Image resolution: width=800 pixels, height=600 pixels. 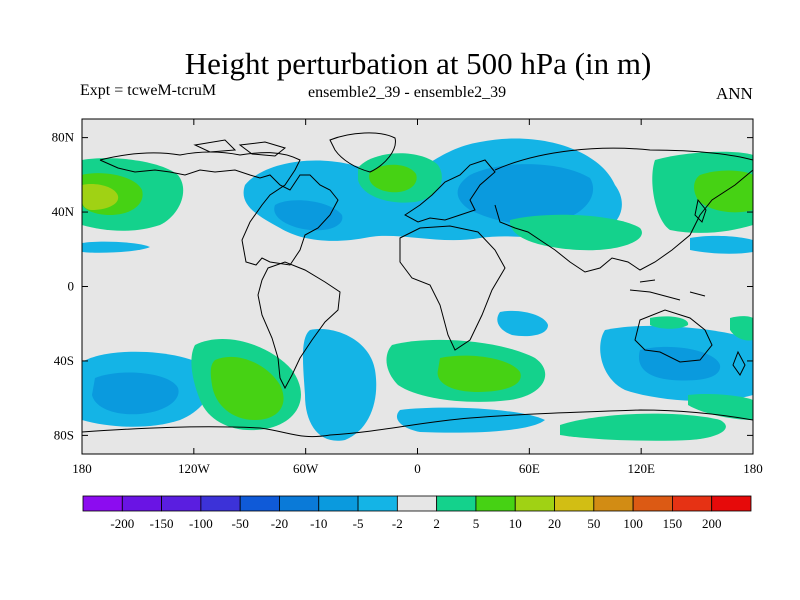 What do you see at coordinates (64, 434) in the screenshot?
I see `y-tick-label: 80S` at bounding box center [64, 434].